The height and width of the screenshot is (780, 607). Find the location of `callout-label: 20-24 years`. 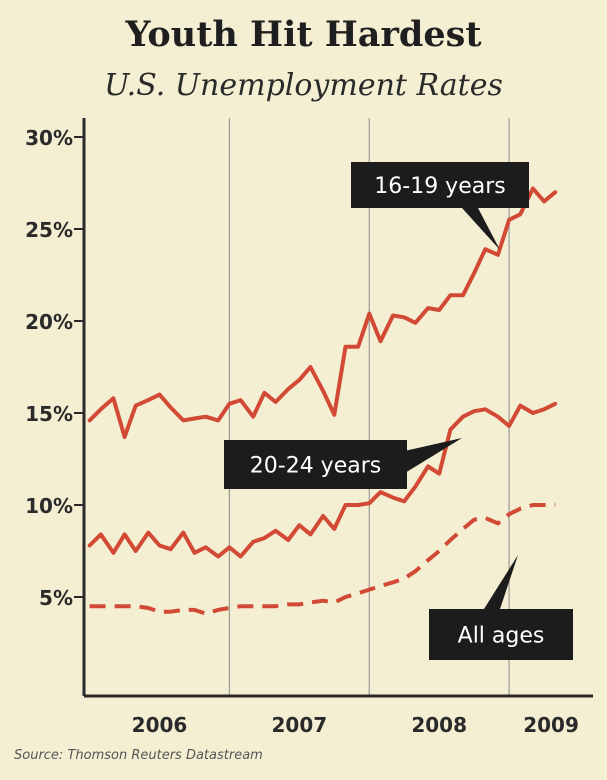

callout-label: 20-24 years is located at coordinates (315, 466).